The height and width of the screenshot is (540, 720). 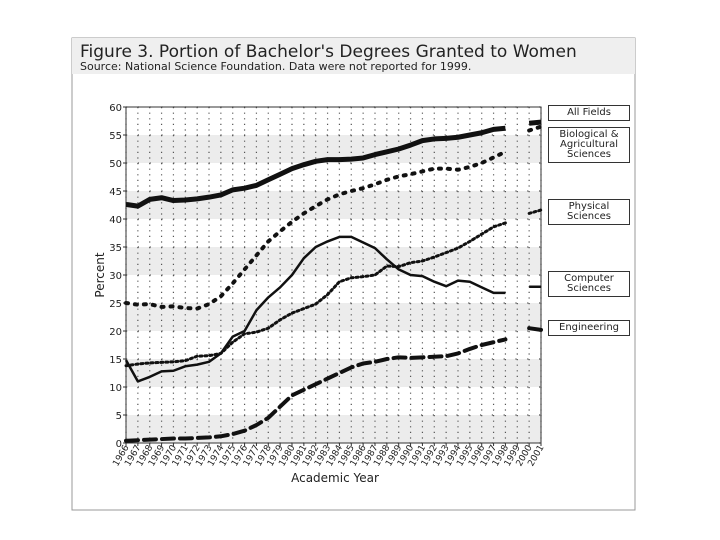 I want to click on y-tick-label: 25, so click(x=115, y=304).